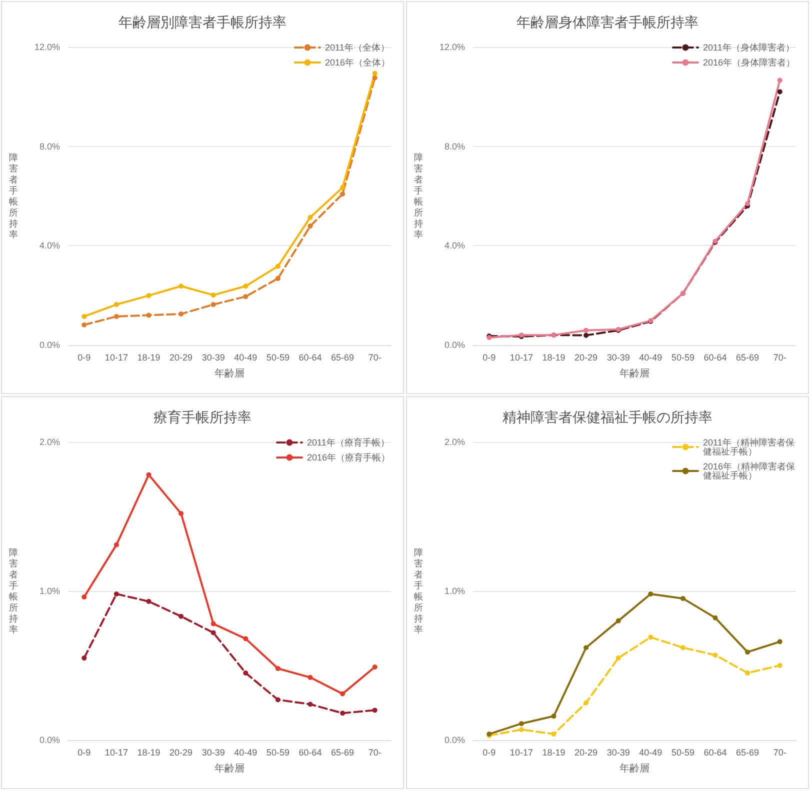  I want to click on legend-label: 2016年（精神障害者保健福祉手帳）, so click(749, 471).